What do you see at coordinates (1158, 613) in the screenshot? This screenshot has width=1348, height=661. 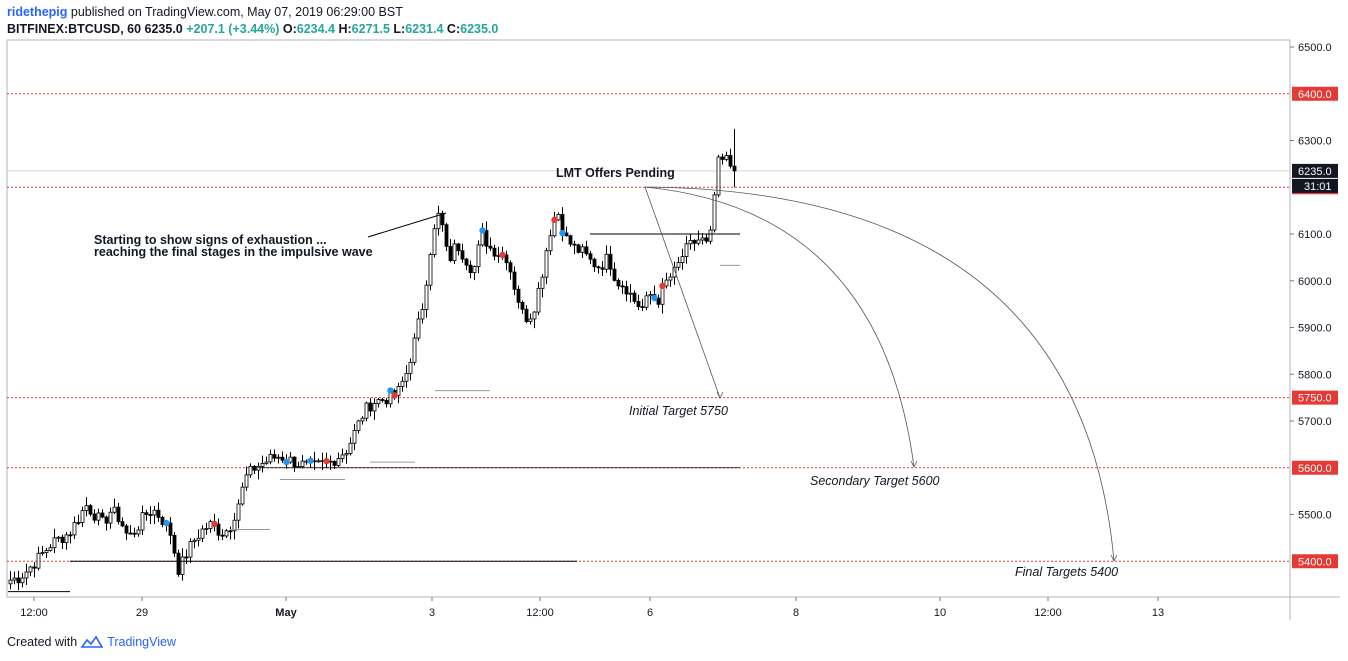 I see `x-tick-label: 13` at bounding box center [1158, 613].